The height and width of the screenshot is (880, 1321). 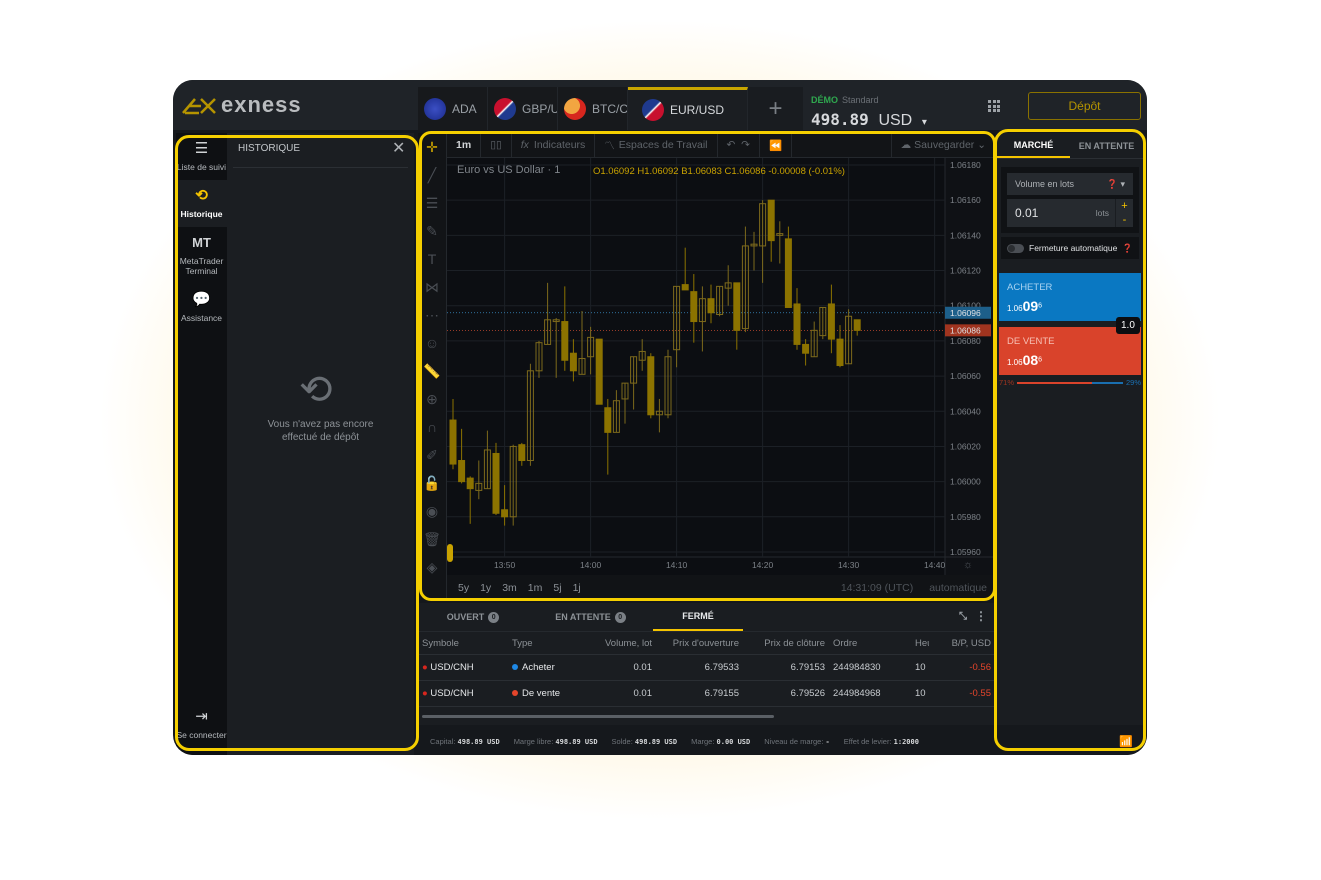 What do you see at coordinates (496, 145) in the screenshot?
I see `candle-type-icon: ▯▯` at bounding box center [496, 145].